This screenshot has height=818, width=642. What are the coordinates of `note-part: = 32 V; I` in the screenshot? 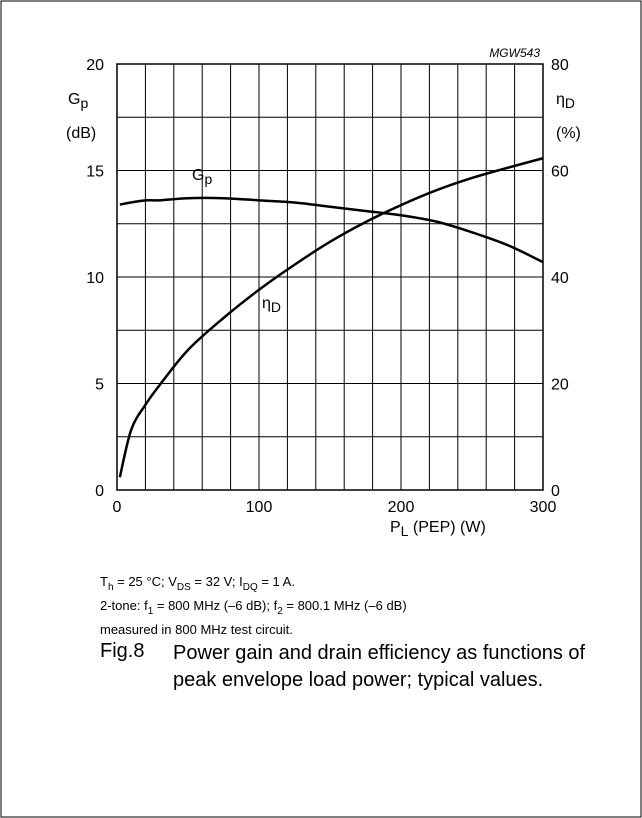 It's located at (217, 581).